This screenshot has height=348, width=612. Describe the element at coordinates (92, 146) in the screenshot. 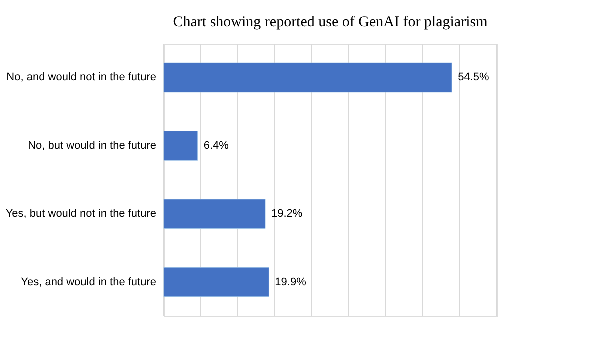

I see `y-tick-label: No, but would in the future` at that location.